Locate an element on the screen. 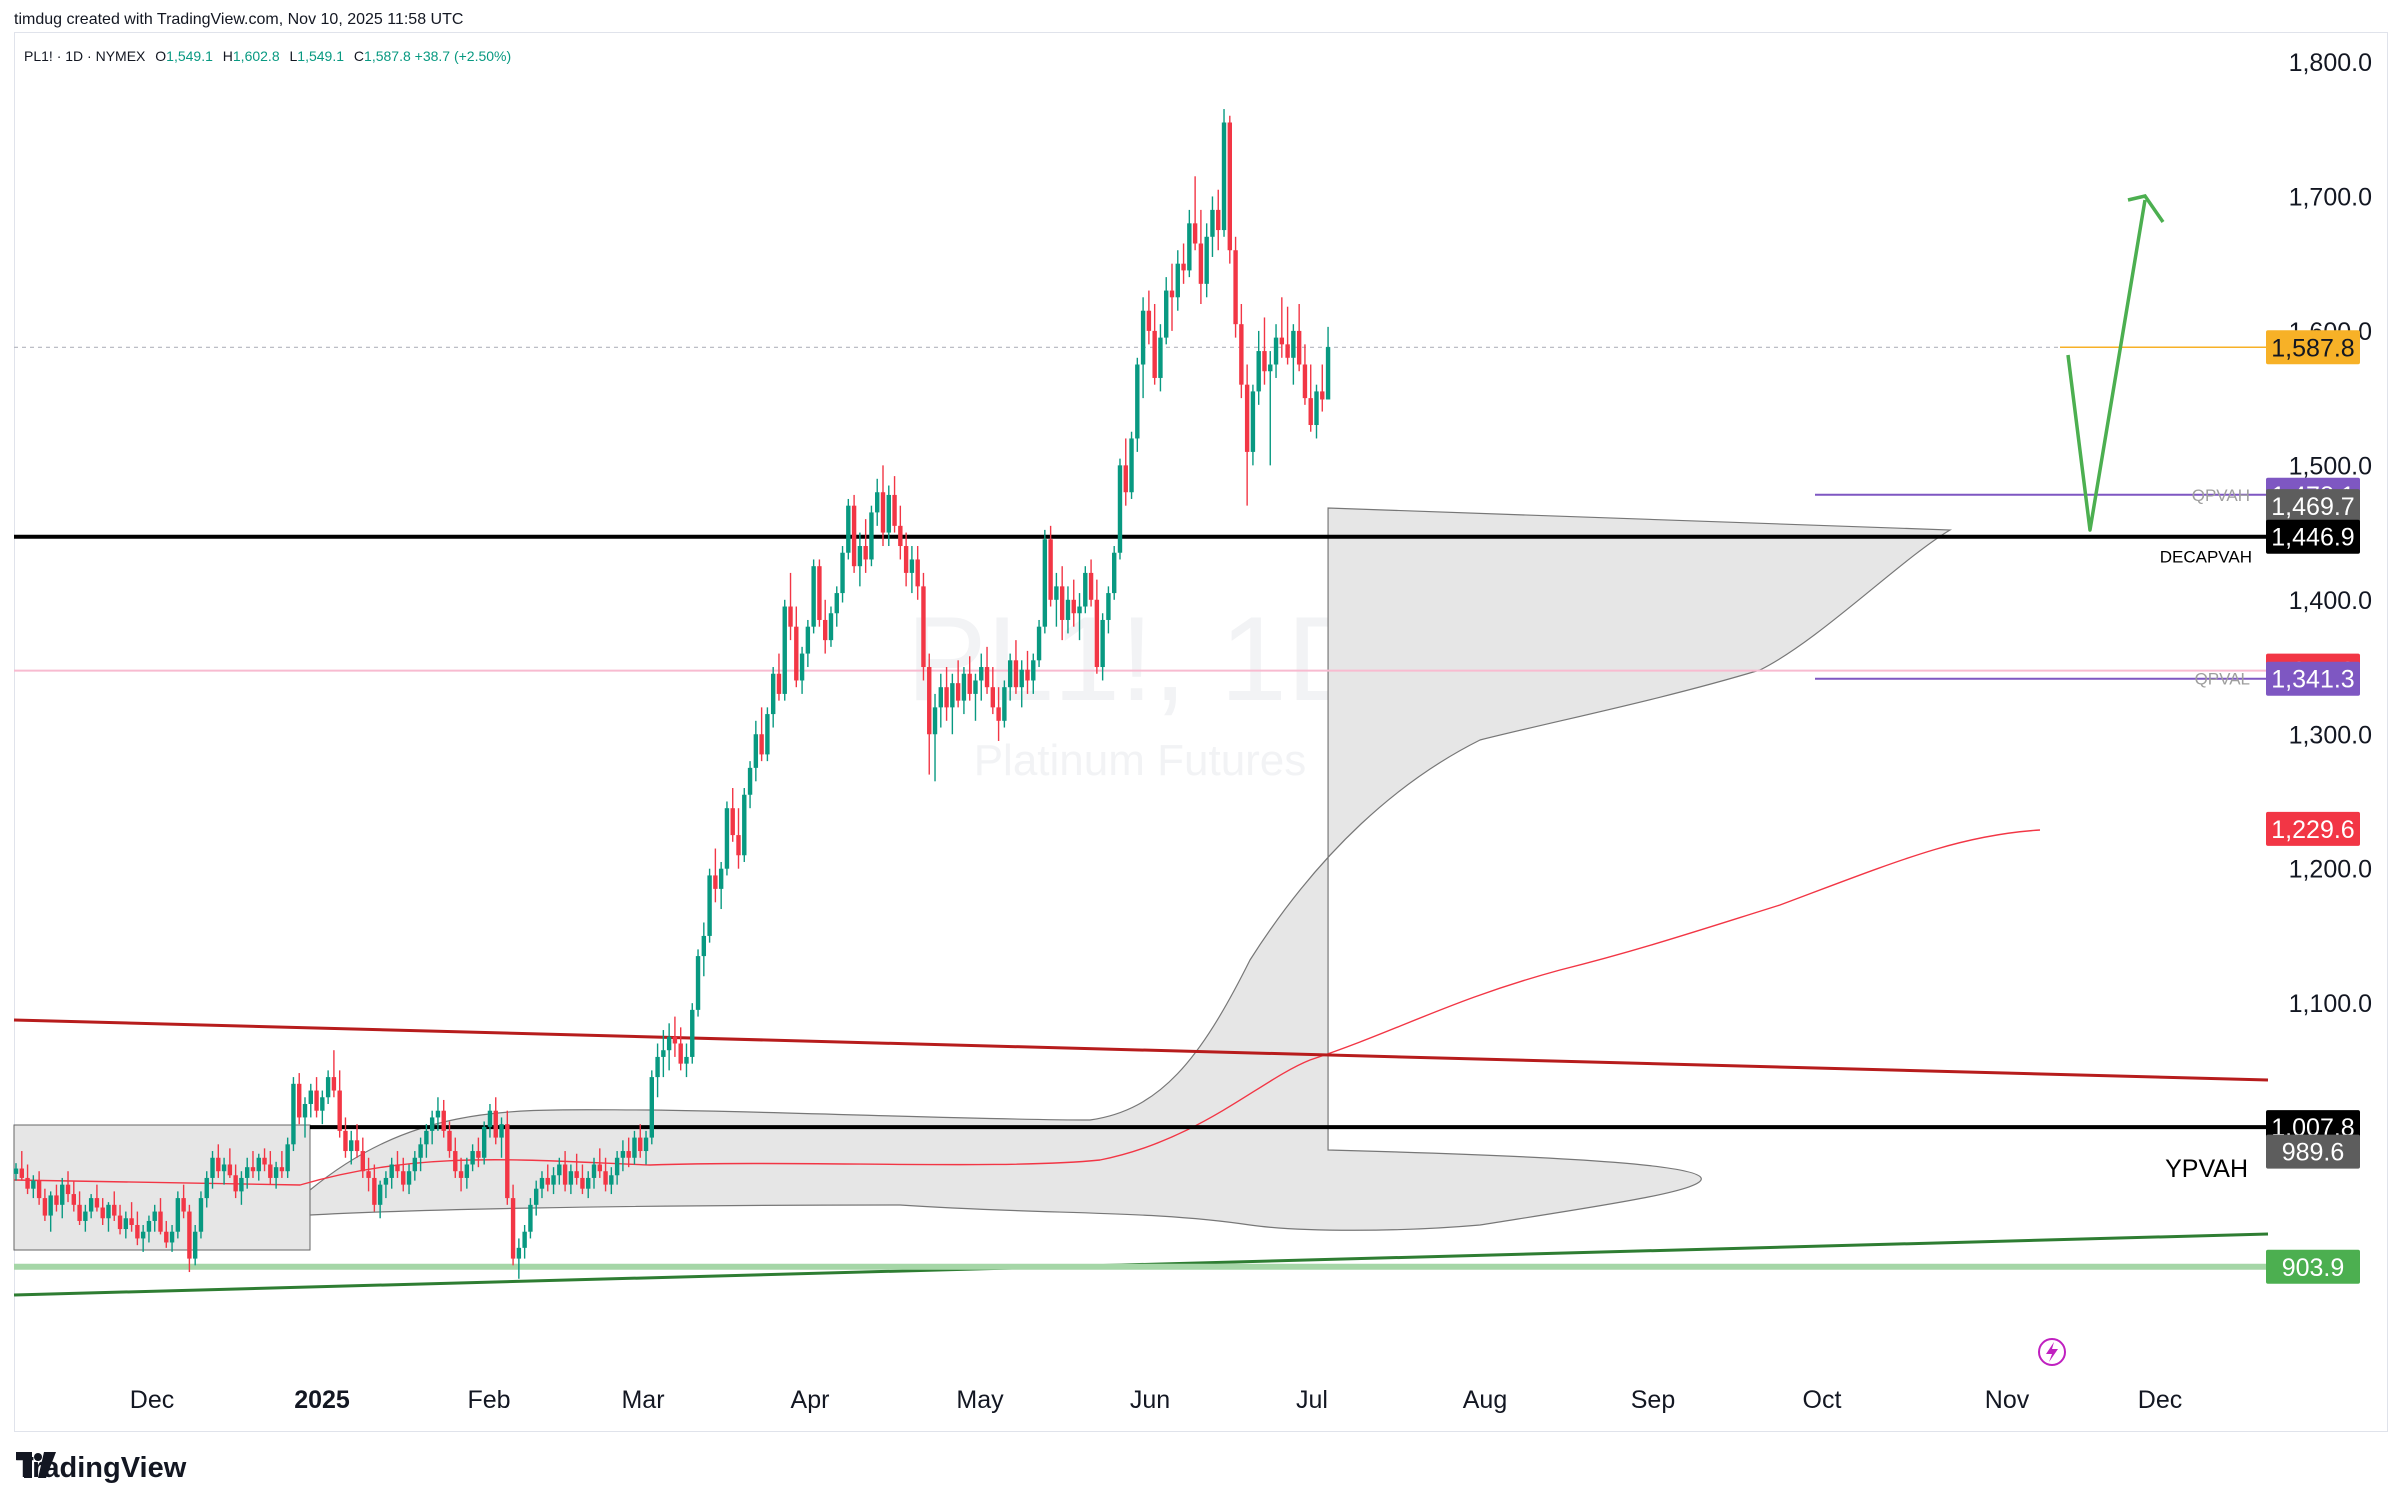 The image size is (2400, 1510). legend-open-label: O is located at coordinates (161, 56).